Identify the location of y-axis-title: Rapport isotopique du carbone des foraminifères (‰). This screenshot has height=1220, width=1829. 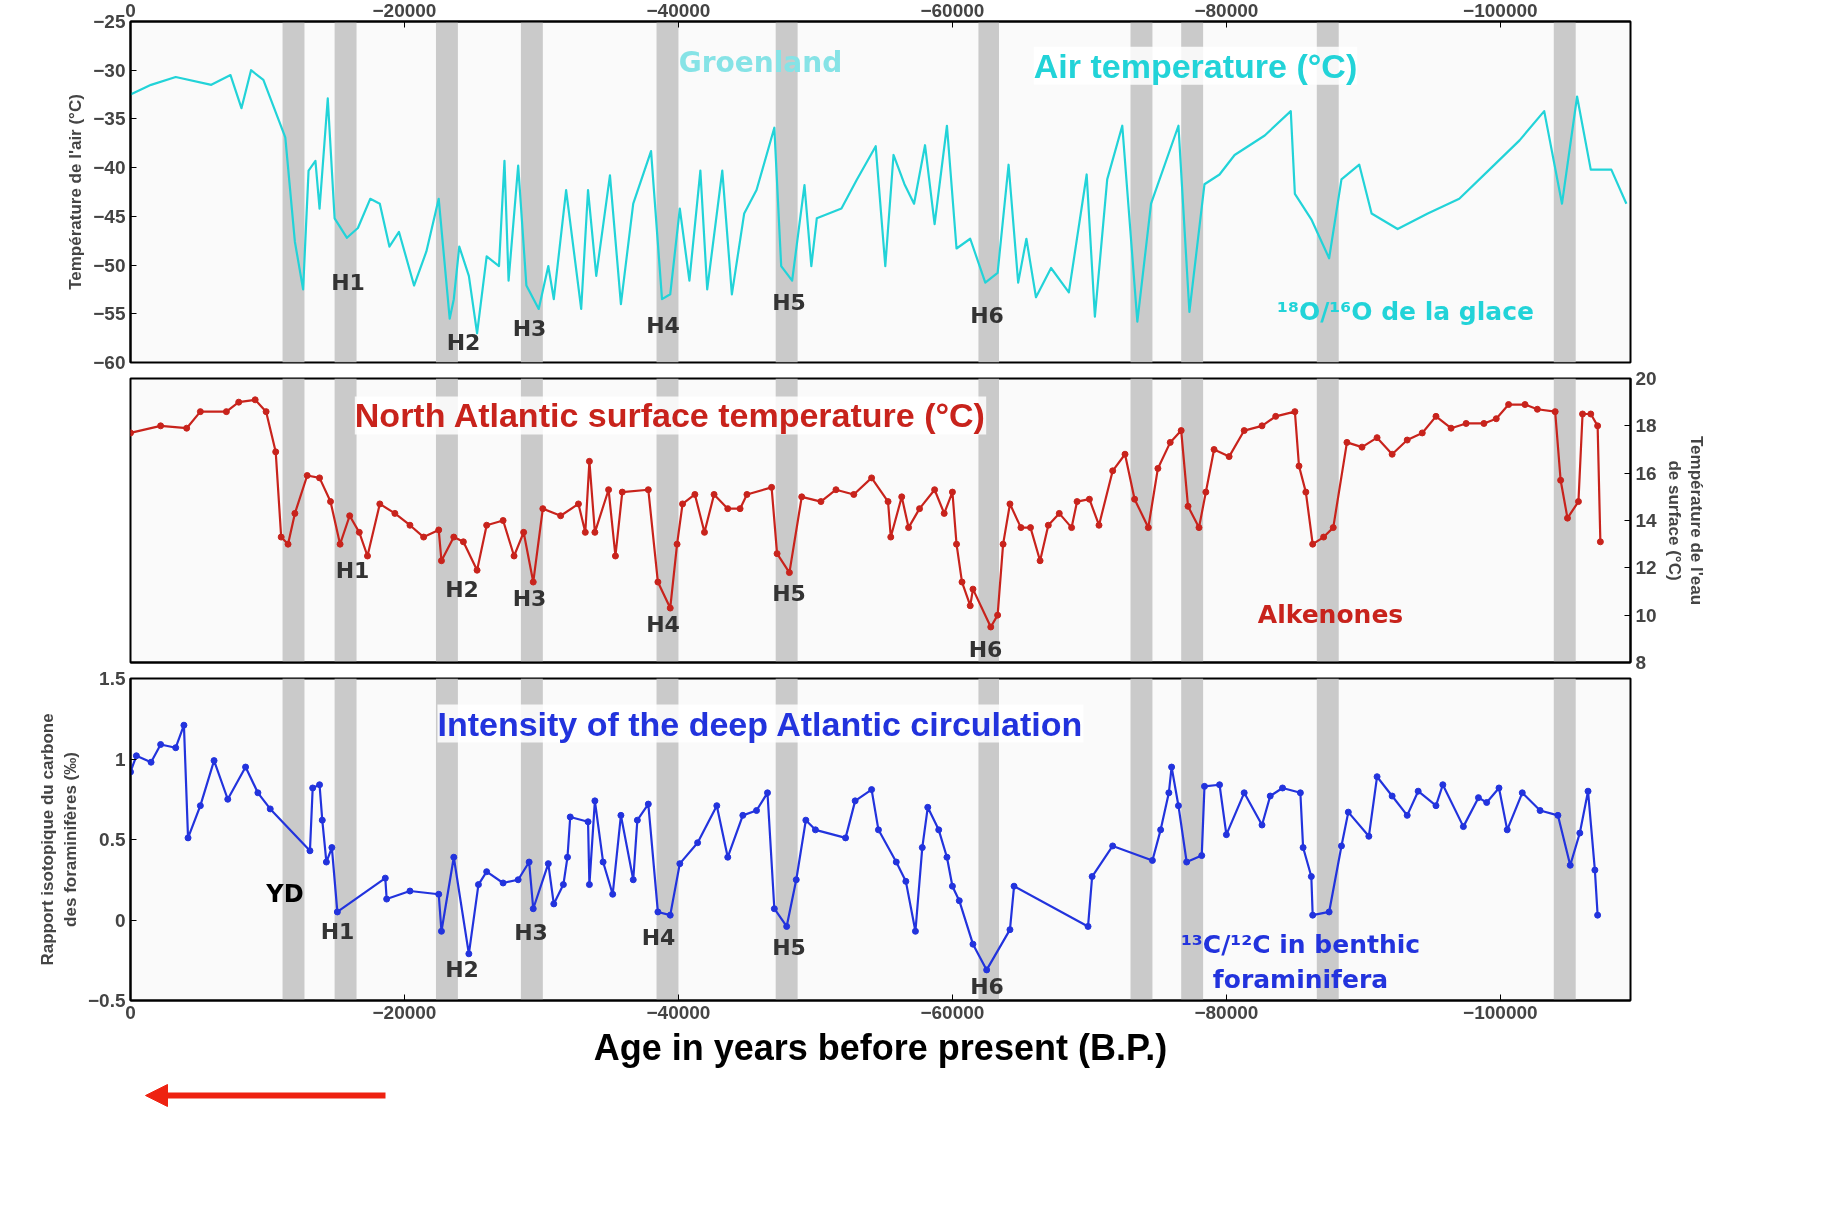
(59, 839).